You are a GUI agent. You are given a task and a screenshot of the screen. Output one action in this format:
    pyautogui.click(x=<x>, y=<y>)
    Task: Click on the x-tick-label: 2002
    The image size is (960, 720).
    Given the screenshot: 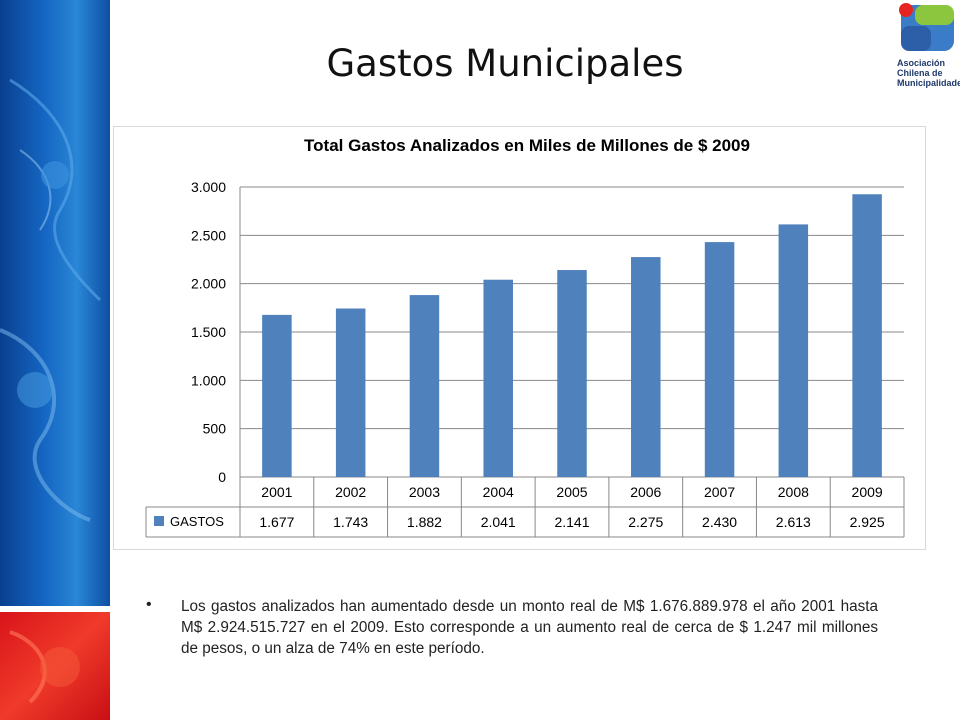 What is the action you would take?
    pyautogui.click(x=350, y=492)
    